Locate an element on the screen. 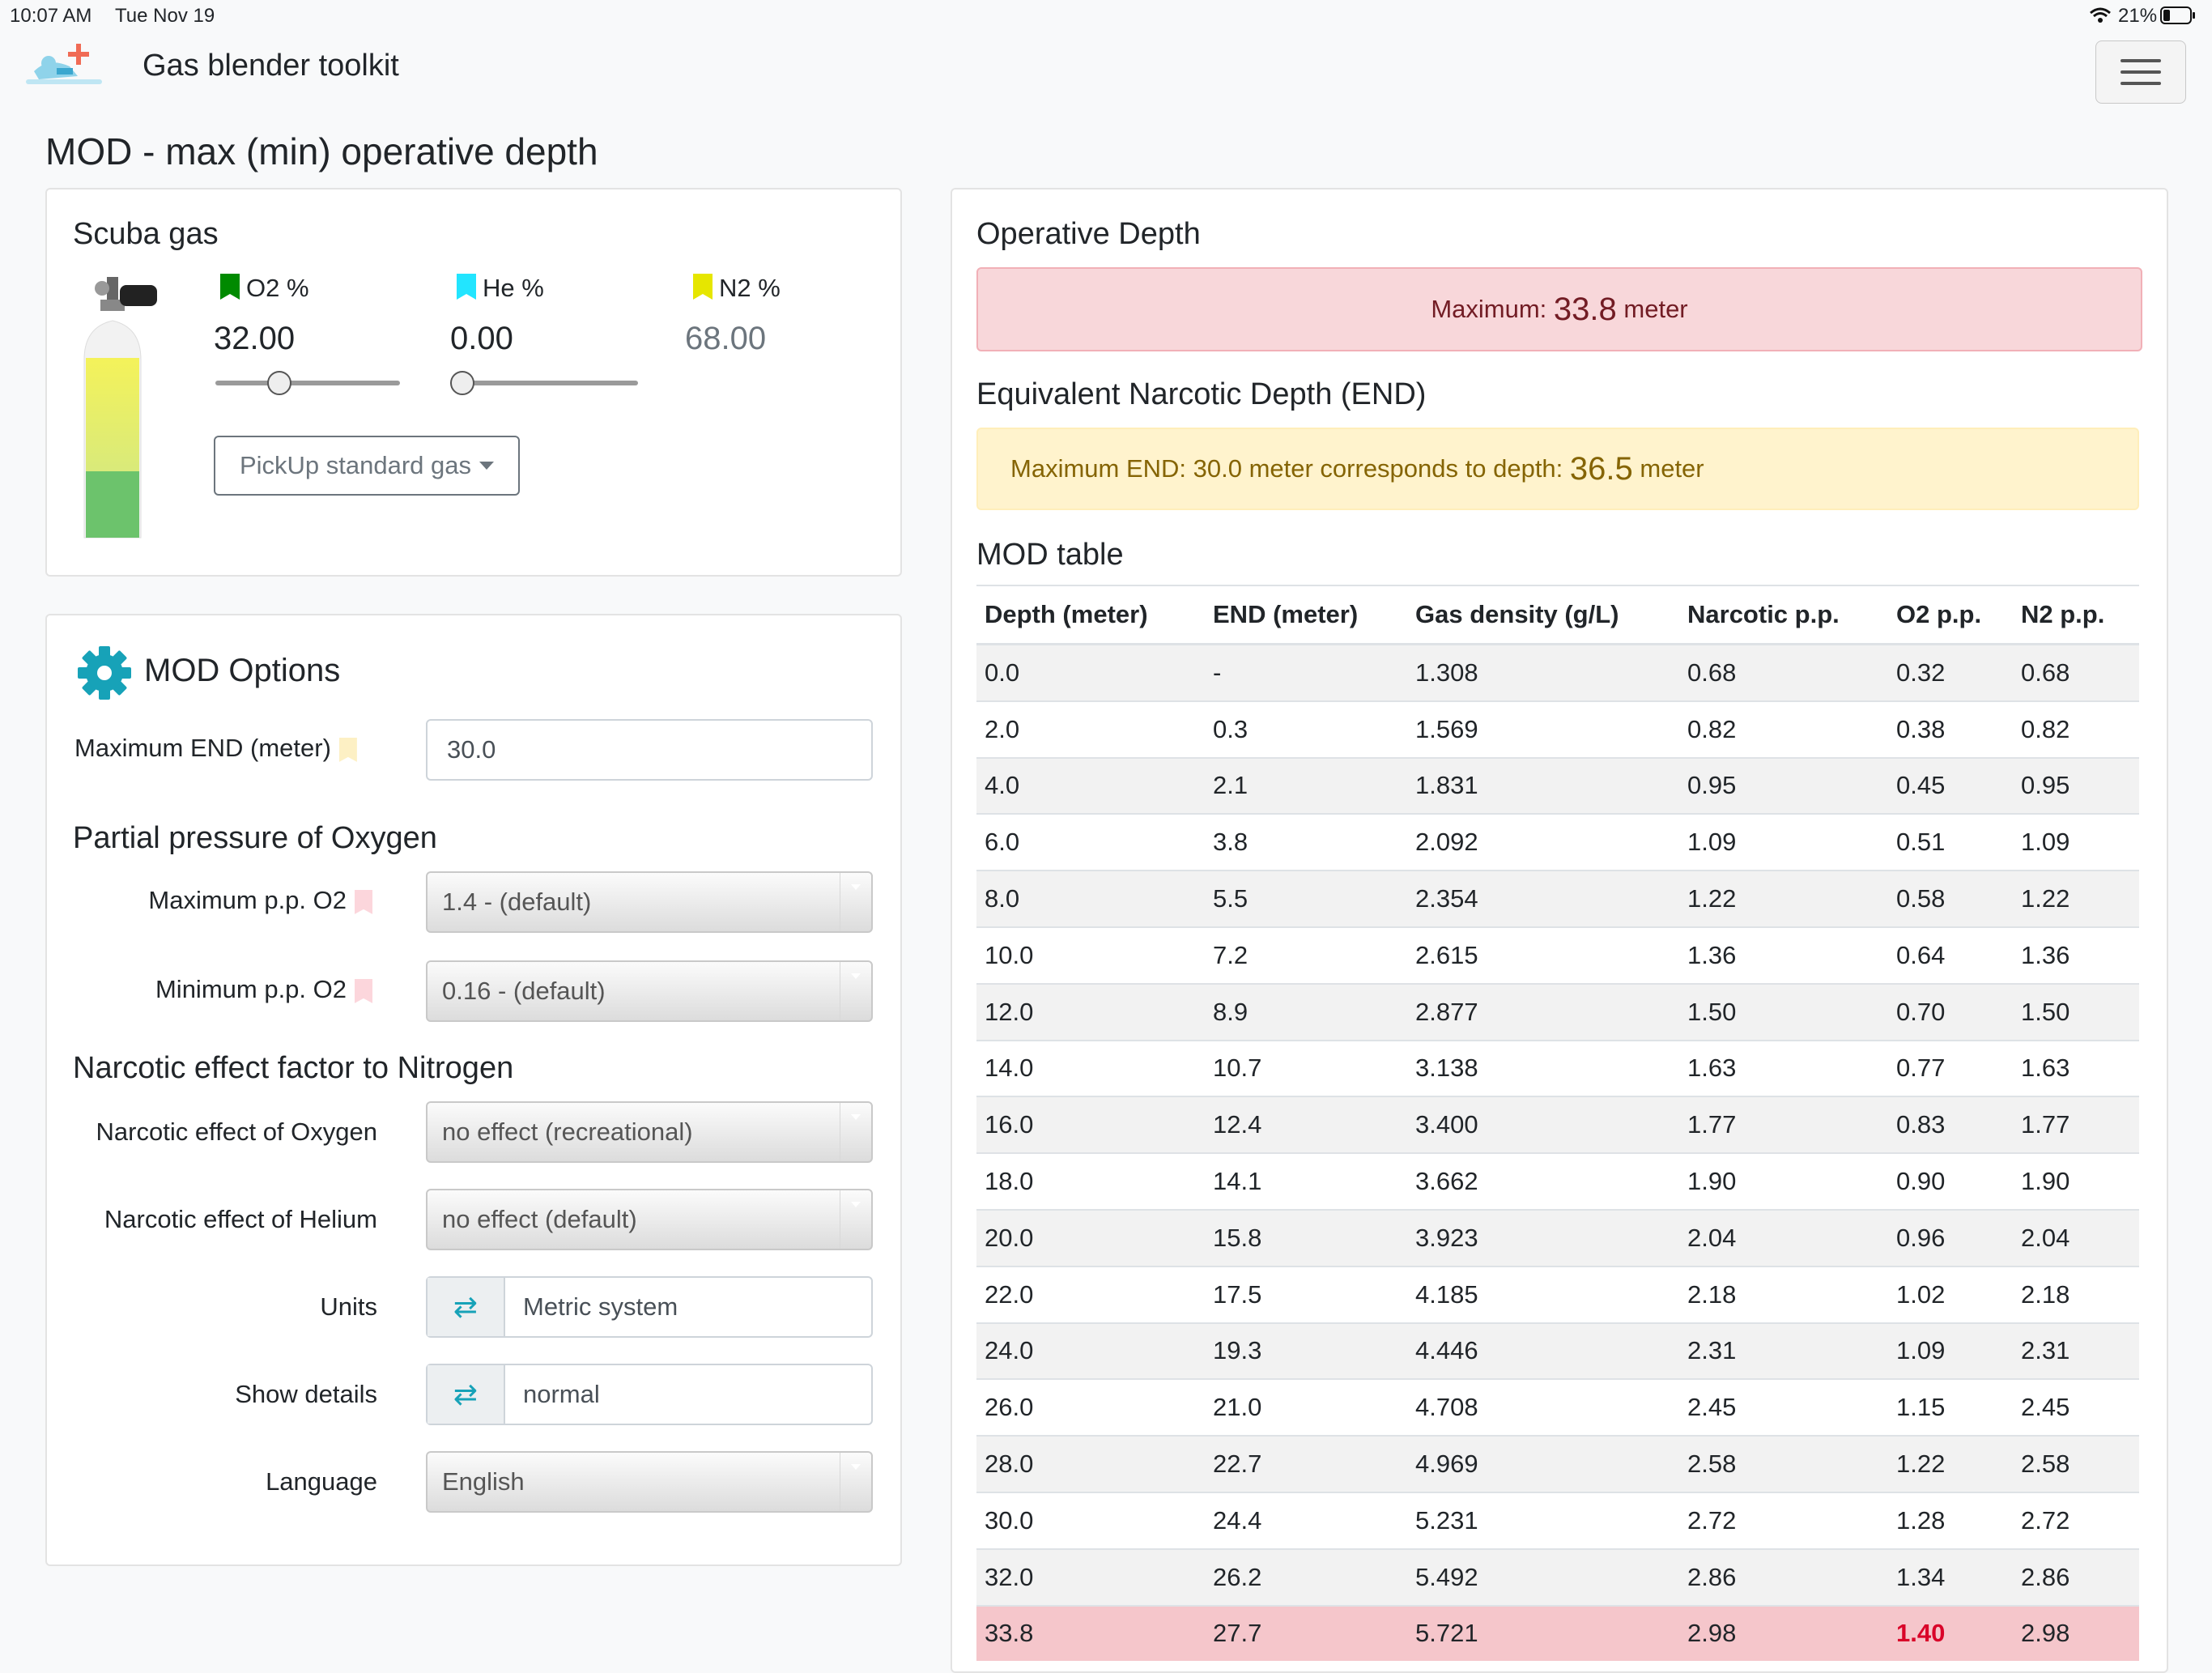 This screenshot has width=2212, height=1673. n2-pp-cell: 0.68 is located at coordinates (2076, 672).